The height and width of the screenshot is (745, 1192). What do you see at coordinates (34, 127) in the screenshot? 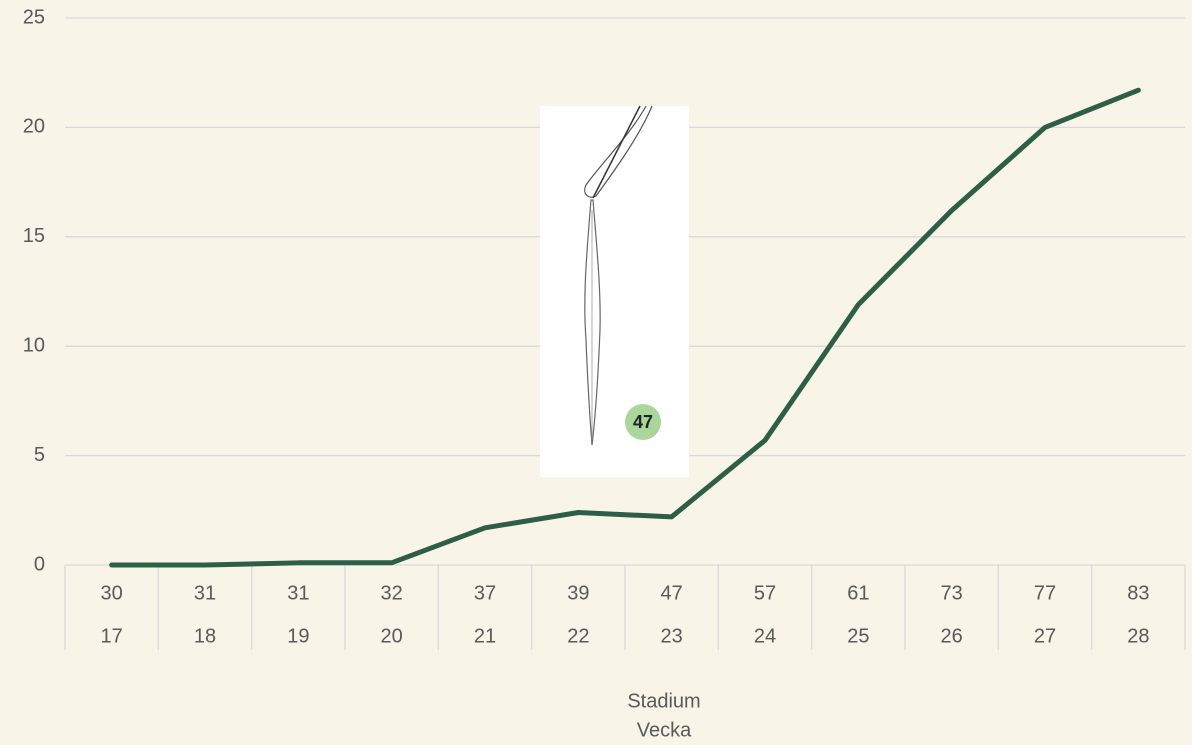
I see `y-tick-label: 20` at bounding box center [34, 127].